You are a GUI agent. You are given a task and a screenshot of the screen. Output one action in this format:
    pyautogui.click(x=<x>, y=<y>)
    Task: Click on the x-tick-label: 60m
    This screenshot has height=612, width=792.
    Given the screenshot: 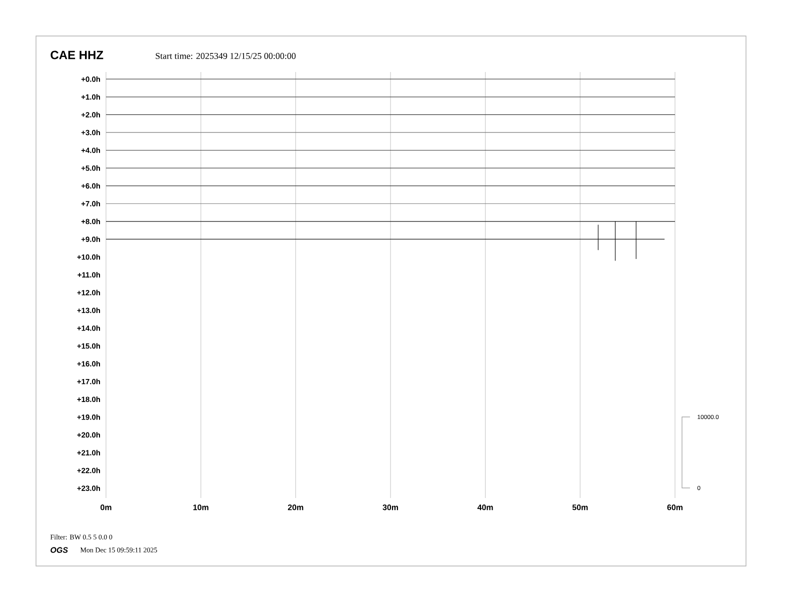 What is the action you would take?
    pyautogui.click(x=675, y=507)
    